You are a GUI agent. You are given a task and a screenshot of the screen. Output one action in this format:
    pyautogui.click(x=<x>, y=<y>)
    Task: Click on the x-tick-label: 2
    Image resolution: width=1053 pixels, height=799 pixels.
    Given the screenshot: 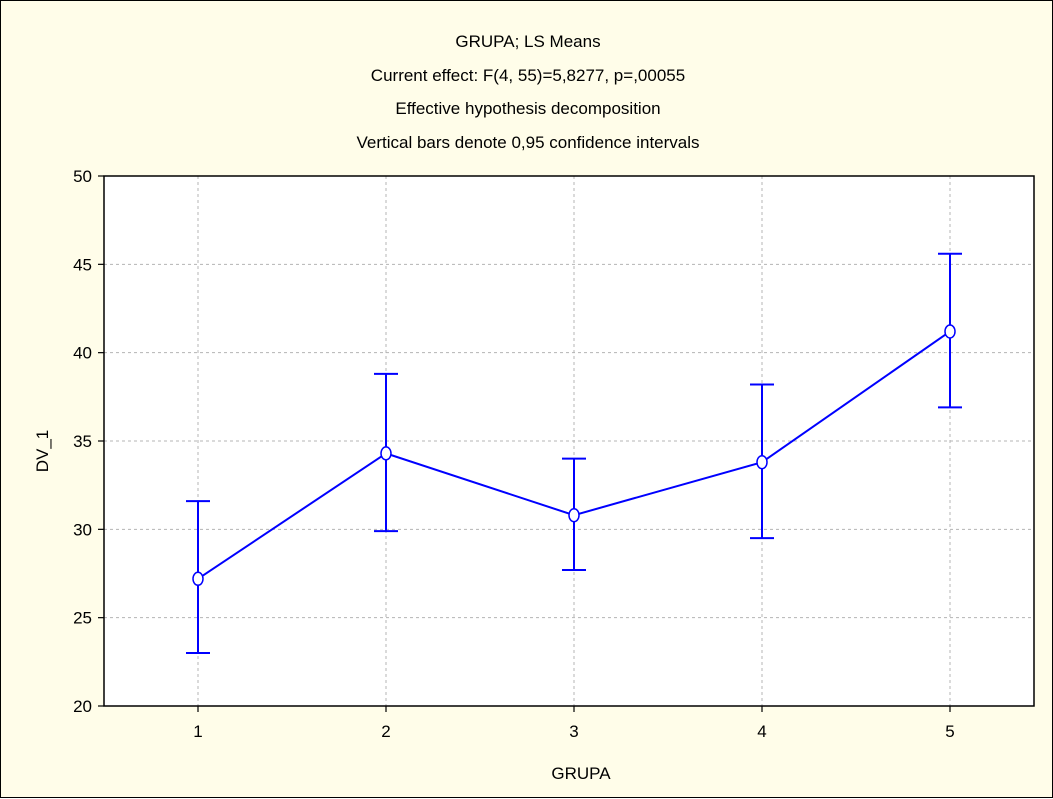 What is the action you would take?
    pyautogui.click(x=385, y=731)
    